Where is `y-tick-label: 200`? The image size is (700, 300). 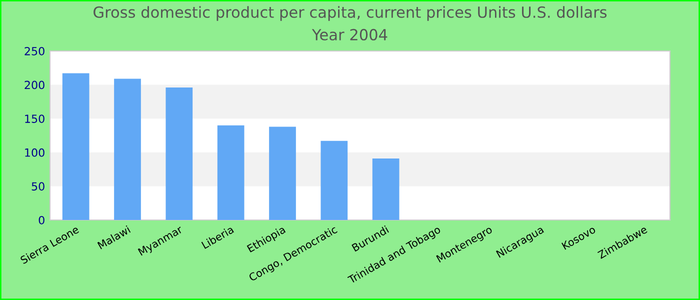 y-tick-label: 200 is located at coordinates (34, 85).